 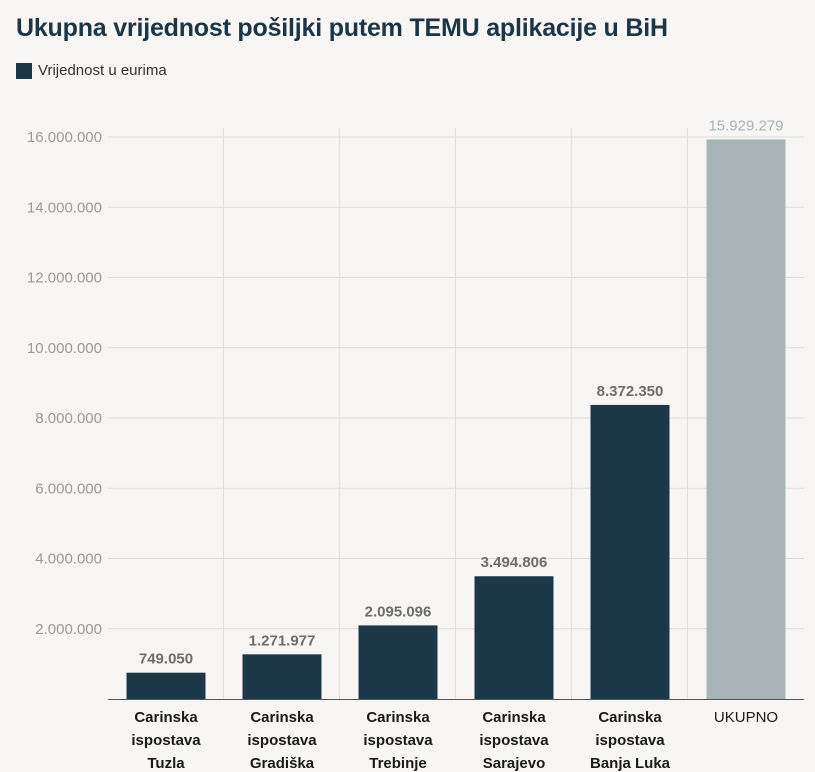 I want to click on y-tick-label: 6.000.000, so click(x=68, y=488).